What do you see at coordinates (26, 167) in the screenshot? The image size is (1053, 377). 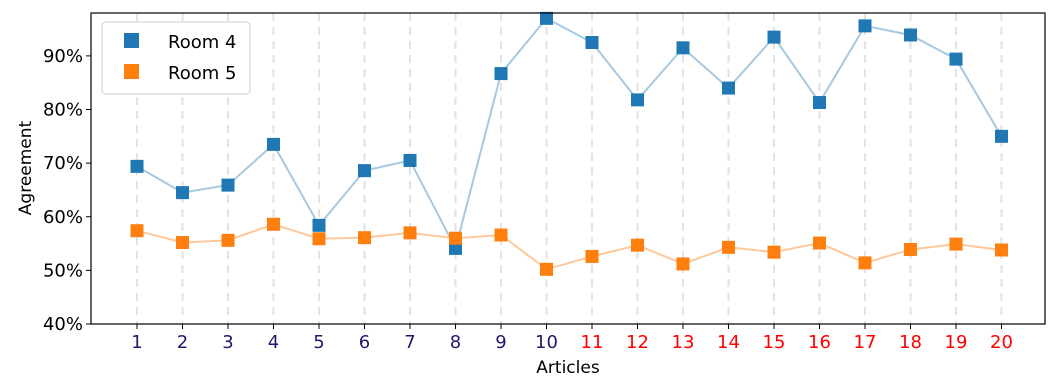 I see `y-axis-title: Agreement` at bounding box center [26, 167].